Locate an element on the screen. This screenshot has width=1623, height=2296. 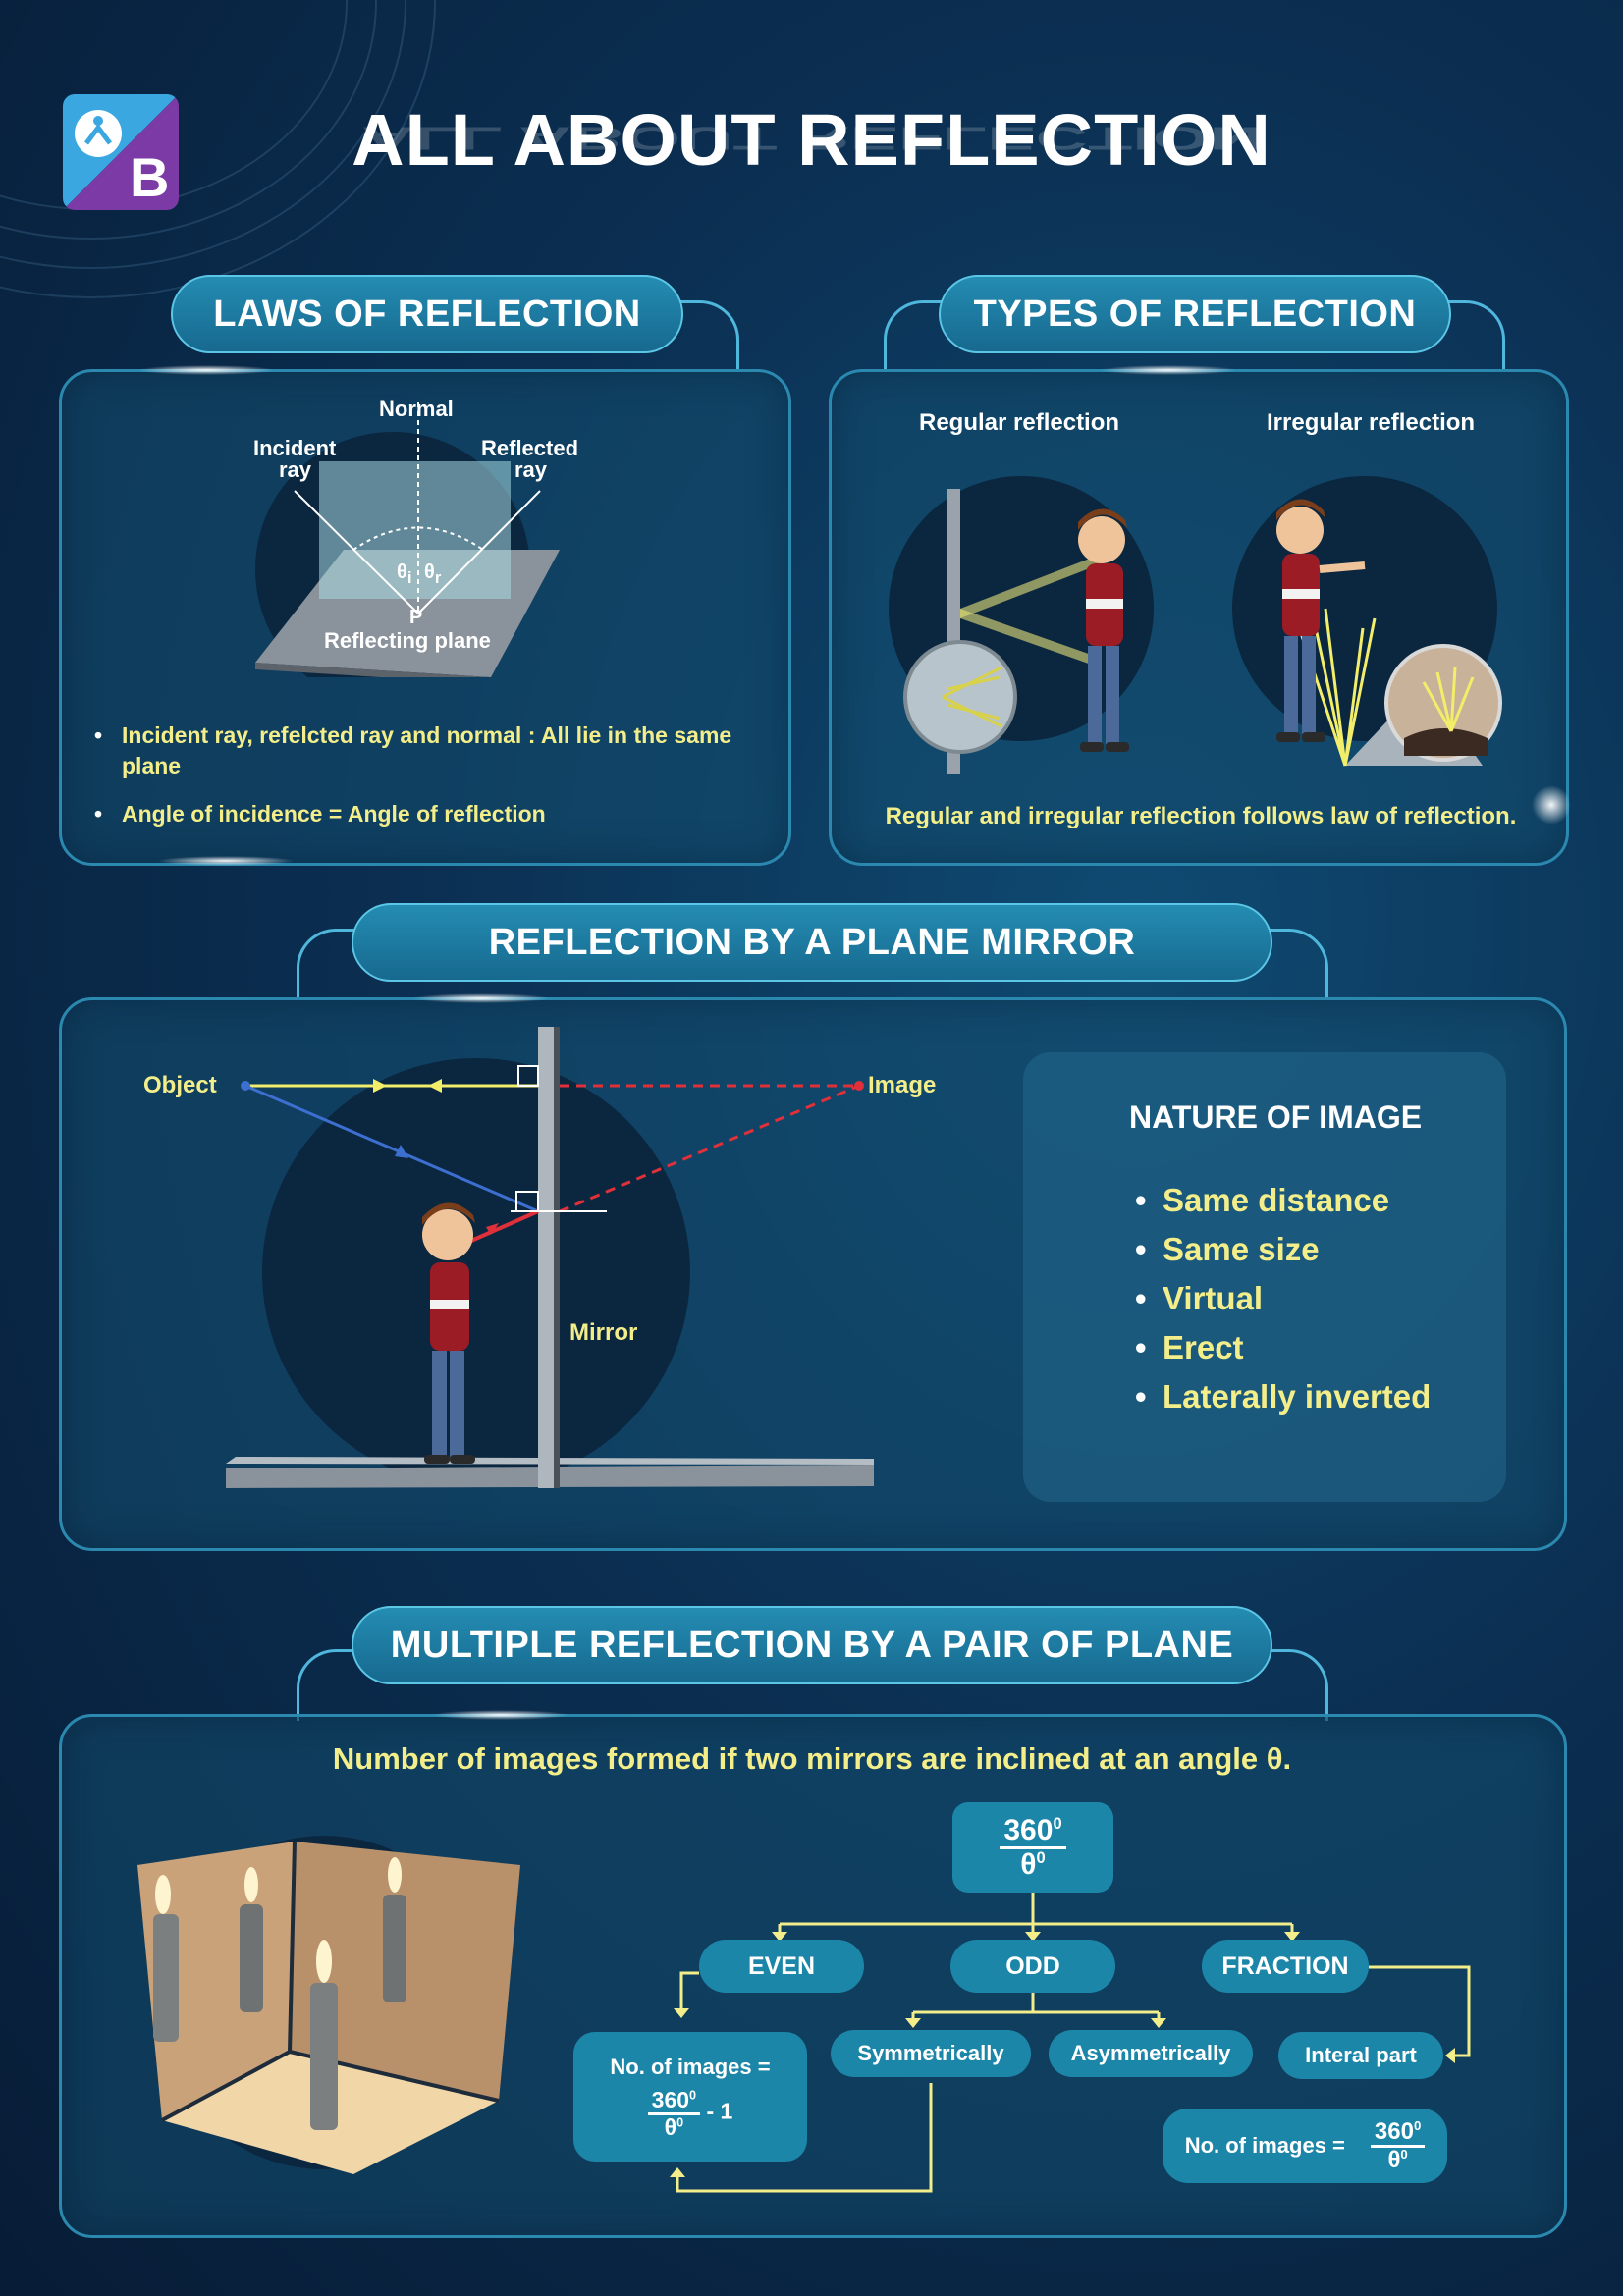
multiple-reflection-heading: MULTIPLE REFLECTION BY A PAIR OF PLANE is located at coordinates (812, 1645).